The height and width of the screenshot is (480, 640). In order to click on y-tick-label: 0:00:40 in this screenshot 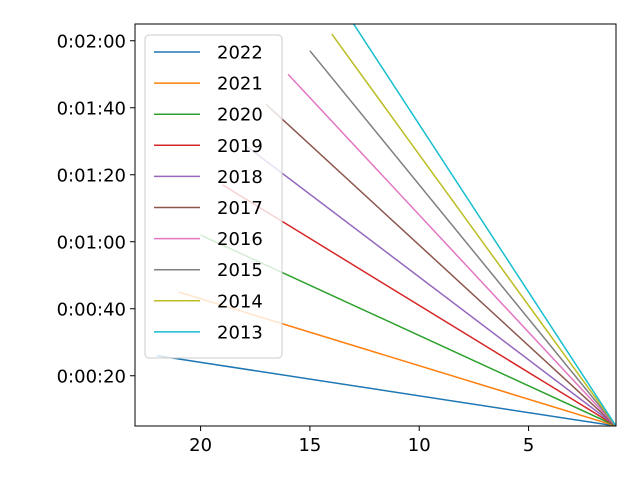, I will do `click(91, 309)`.